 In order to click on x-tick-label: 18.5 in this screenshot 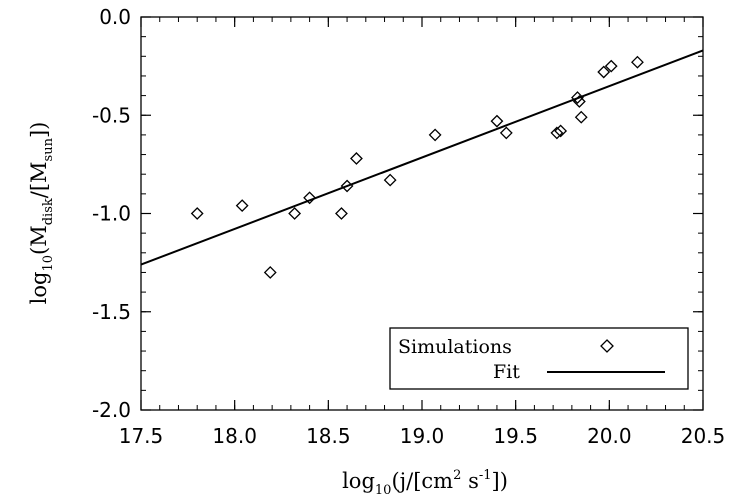, I will do `click(328, 436)`.